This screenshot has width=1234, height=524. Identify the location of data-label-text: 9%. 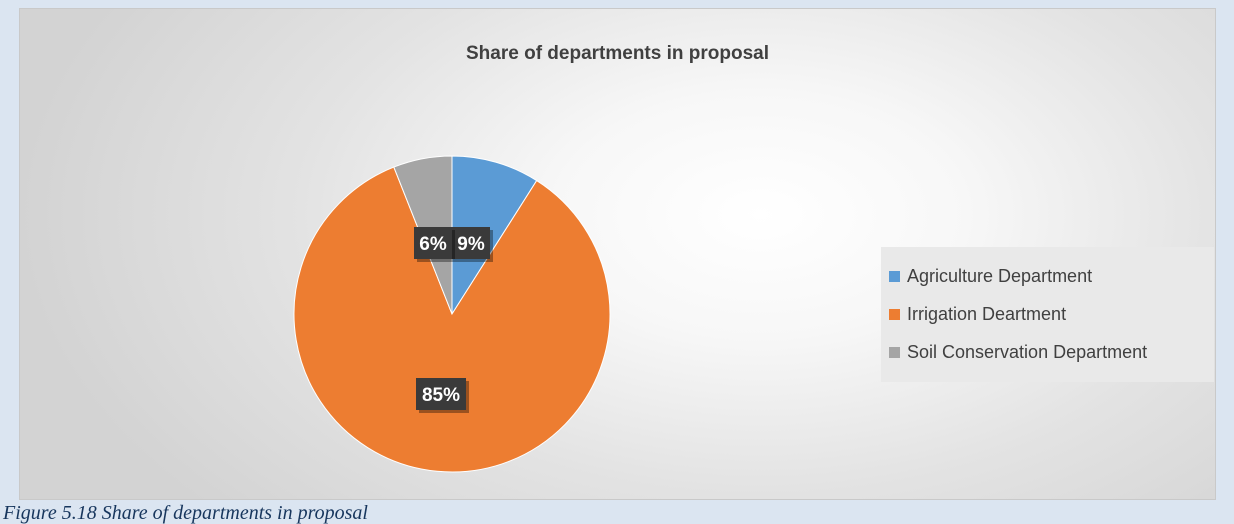
(471, 244).